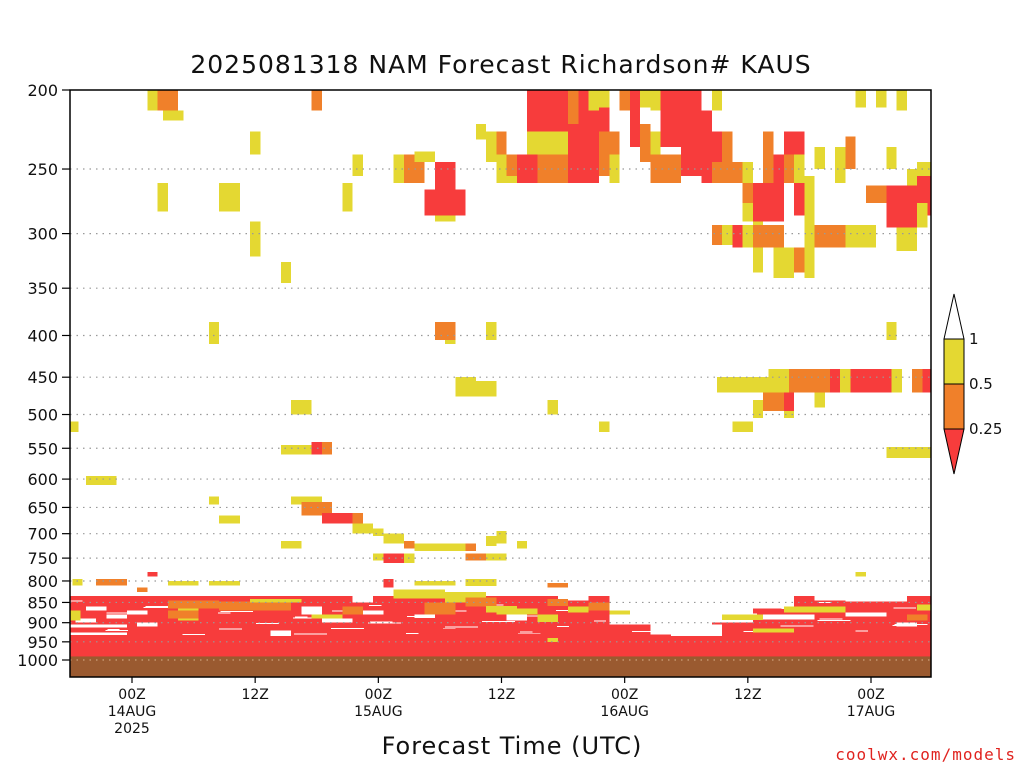  Describe the element at coordinates (378, 695) in the screenshot. I see `x-tick-label: 00Z` at that location.